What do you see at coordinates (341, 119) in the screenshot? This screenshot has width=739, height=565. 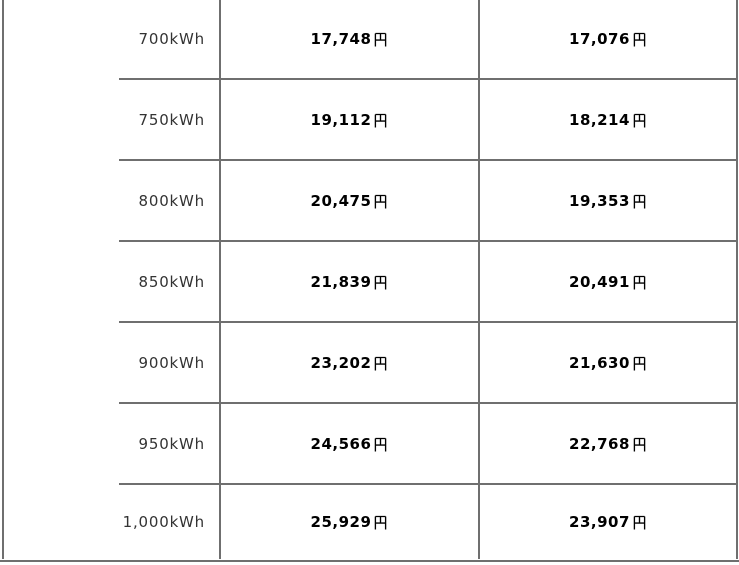 I see `price-amount: 19,112` at bounding box center [341, 119].